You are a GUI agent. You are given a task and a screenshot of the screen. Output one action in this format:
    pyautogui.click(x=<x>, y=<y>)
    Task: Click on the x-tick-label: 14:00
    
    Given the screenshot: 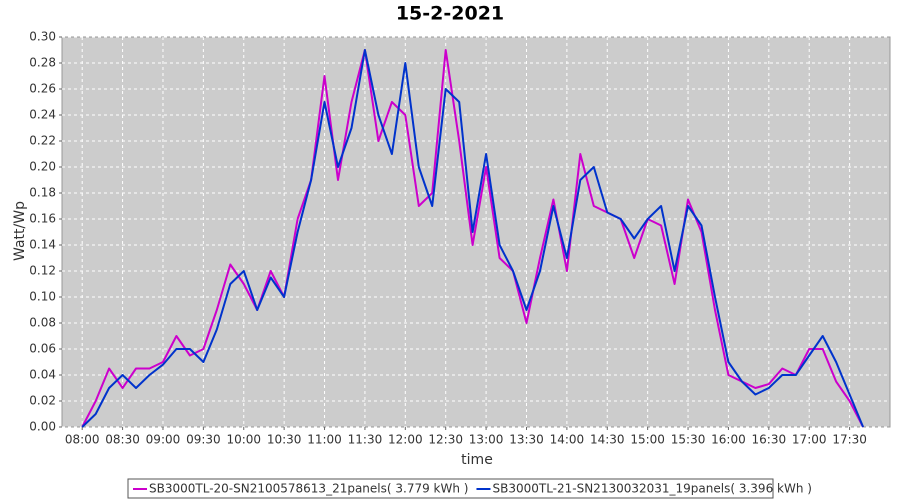 What is the action you would take?
    pyautogui.click(x=567, y=440)
    